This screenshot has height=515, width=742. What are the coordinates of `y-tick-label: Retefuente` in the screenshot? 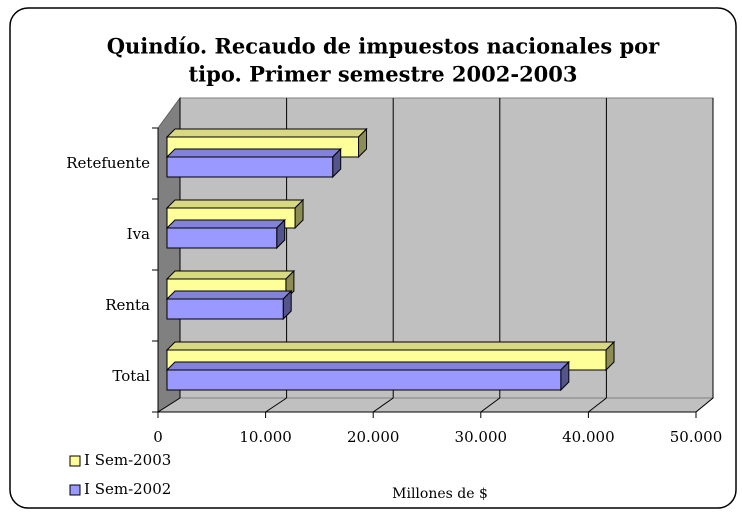 It's located at (108, 163).